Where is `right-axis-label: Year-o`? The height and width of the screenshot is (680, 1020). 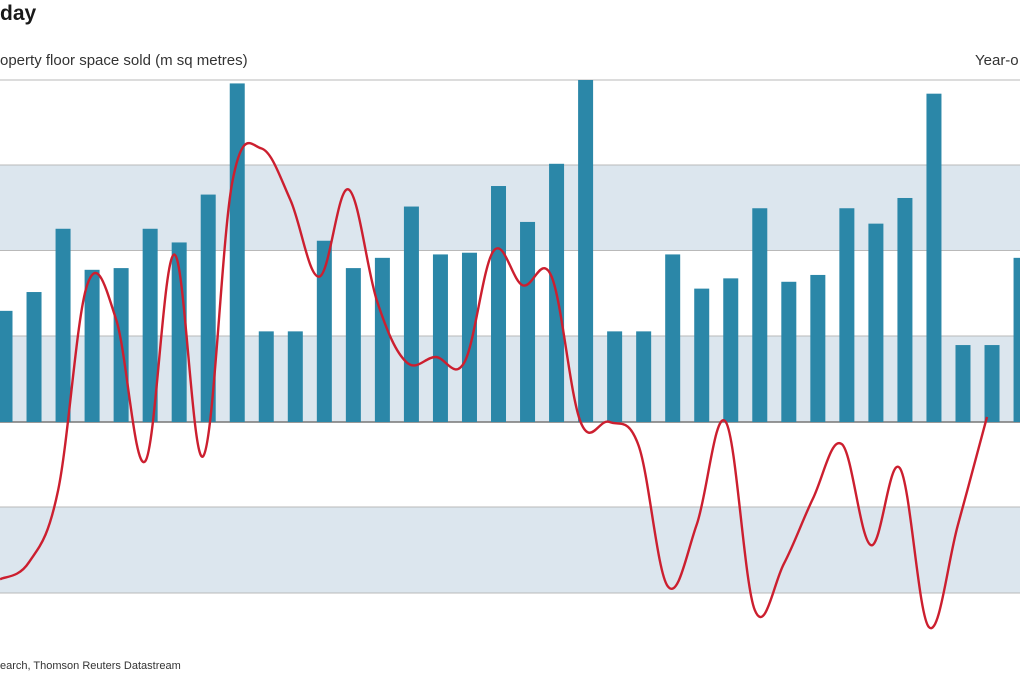 right-axis-label: Year-o is located at coordinates (997, 60).